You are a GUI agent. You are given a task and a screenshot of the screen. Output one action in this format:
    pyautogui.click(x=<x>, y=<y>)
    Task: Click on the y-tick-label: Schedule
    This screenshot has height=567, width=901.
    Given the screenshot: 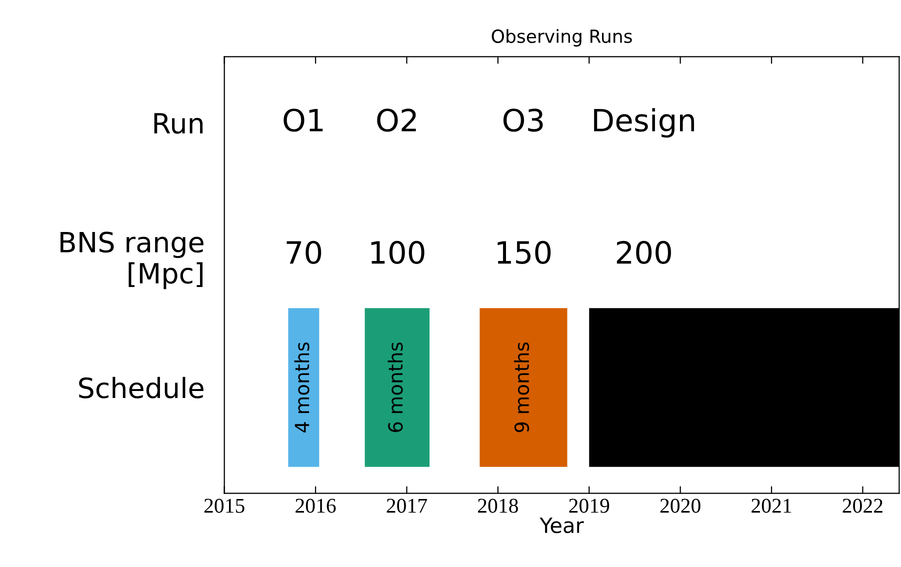 What is the action you would take?
    pyautogui.click(x=141, y=387)
    